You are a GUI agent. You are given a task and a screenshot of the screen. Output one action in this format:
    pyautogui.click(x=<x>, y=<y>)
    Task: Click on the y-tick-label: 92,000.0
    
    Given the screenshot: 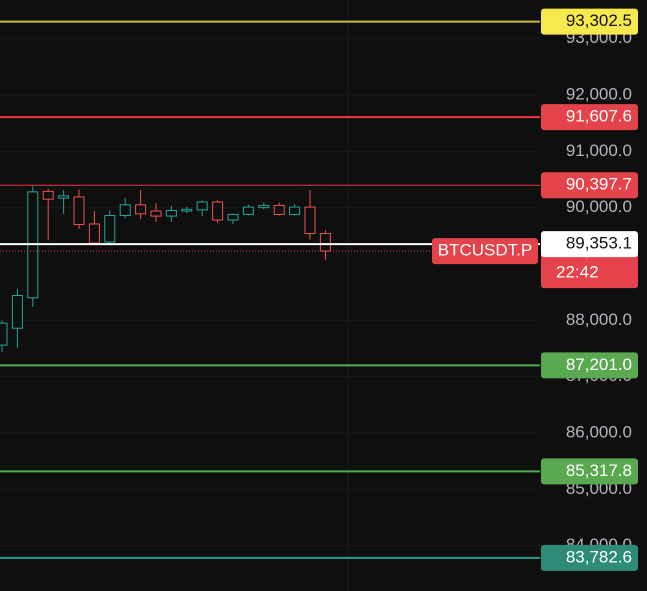 What is the action you would take?
    pyautogui.click(x=599, y=93)
    